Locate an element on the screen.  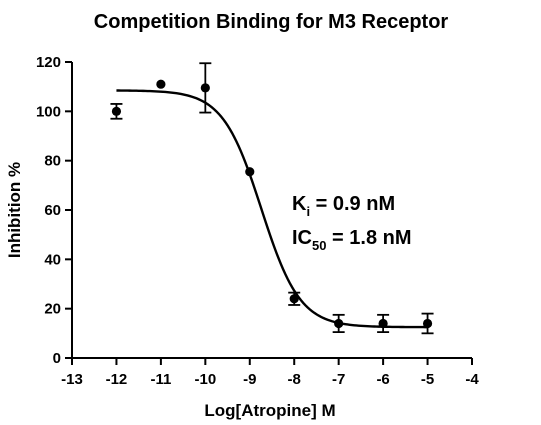
annotations: Ki = 0.9 nM IC50 = 1.8 nM is located at coordinates (352, 223).